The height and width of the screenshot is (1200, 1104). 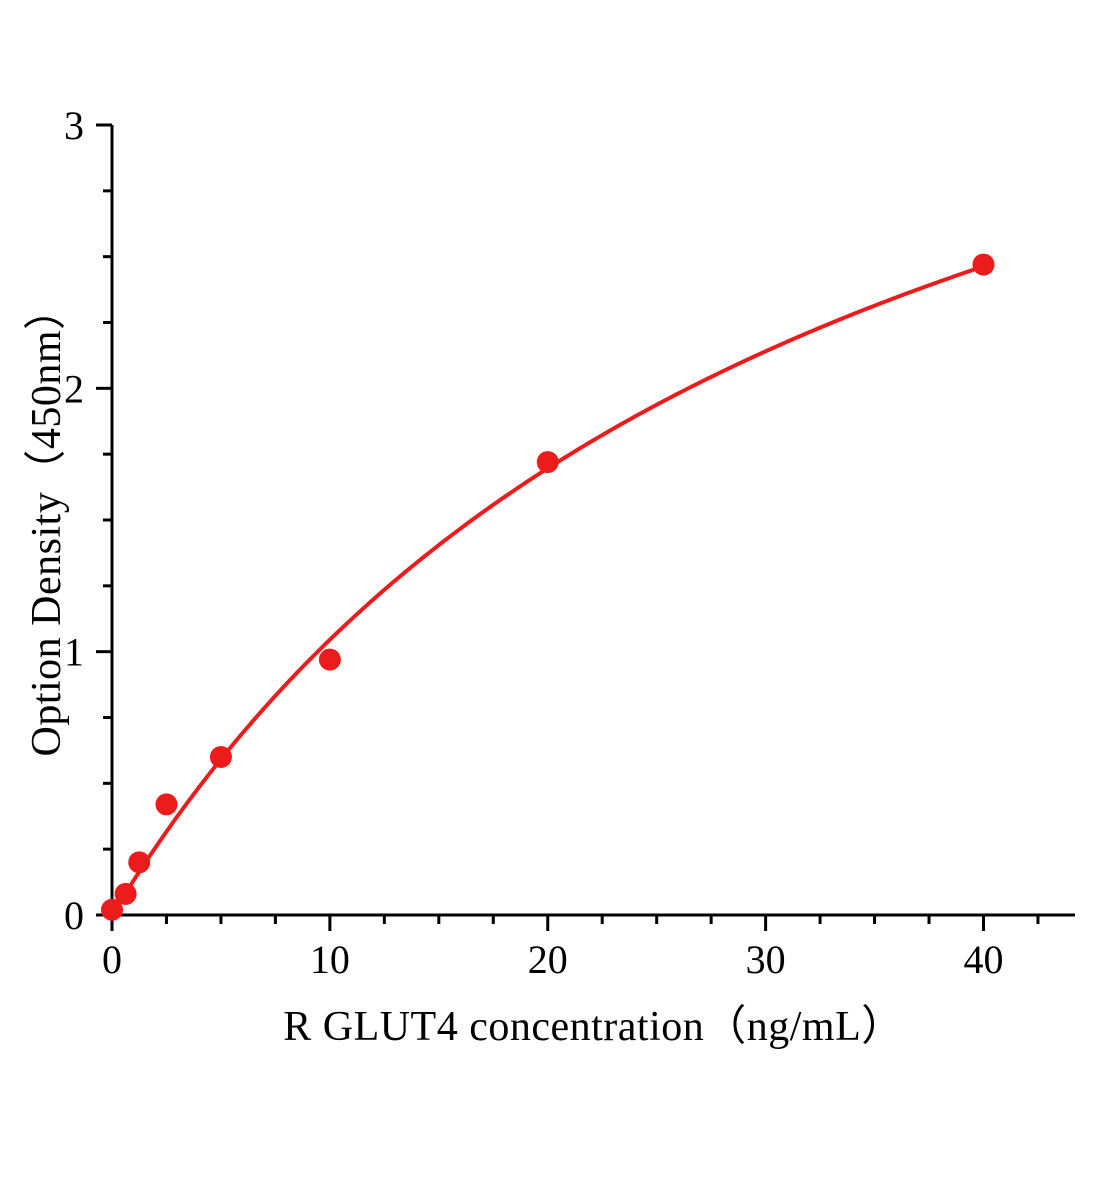 What do you see at coordinates (766, 959) in the screenshot?
I see `x-tick-label: 30` at bounding box center [766, 959].